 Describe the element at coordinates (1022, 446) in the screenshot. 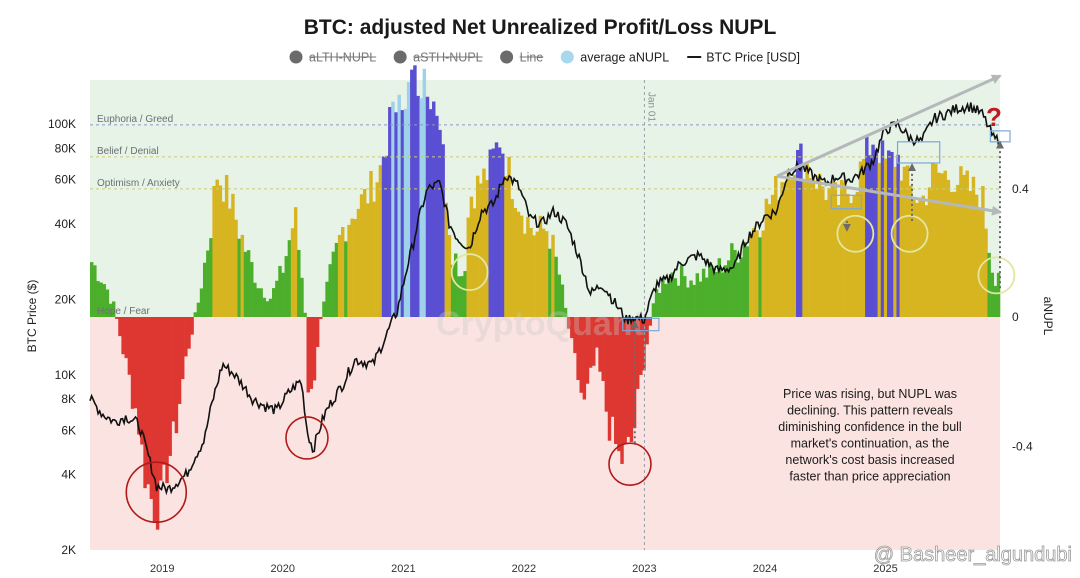

I see `y-right-tick: -0.4` at that location.